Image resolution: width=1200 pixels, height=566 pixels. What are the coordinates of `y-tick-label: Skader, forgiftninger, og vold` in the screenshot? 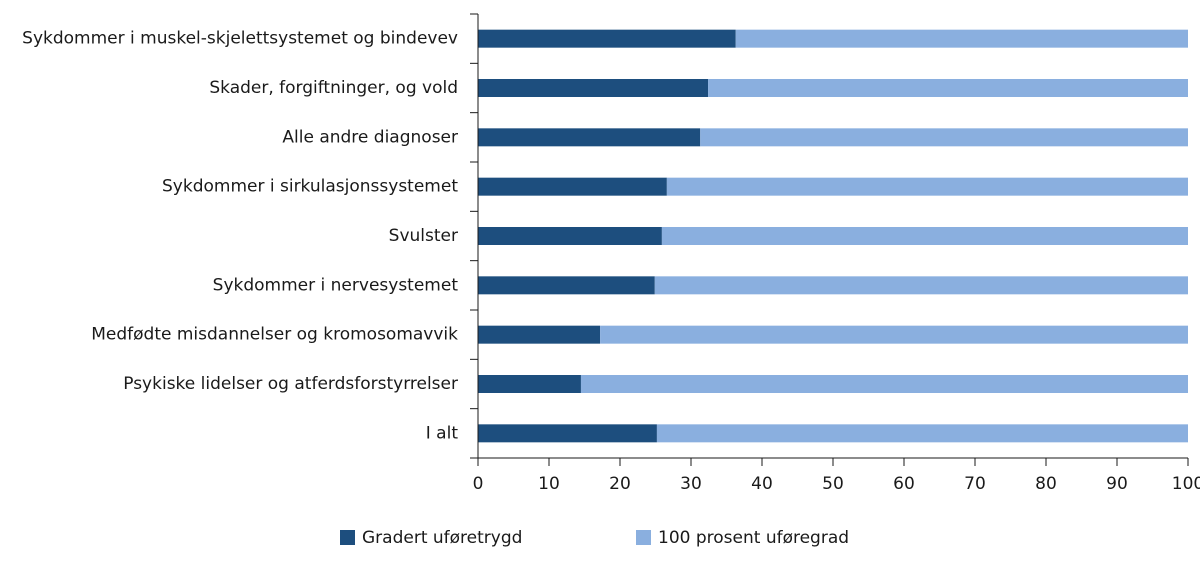 It's located at (333, 88).